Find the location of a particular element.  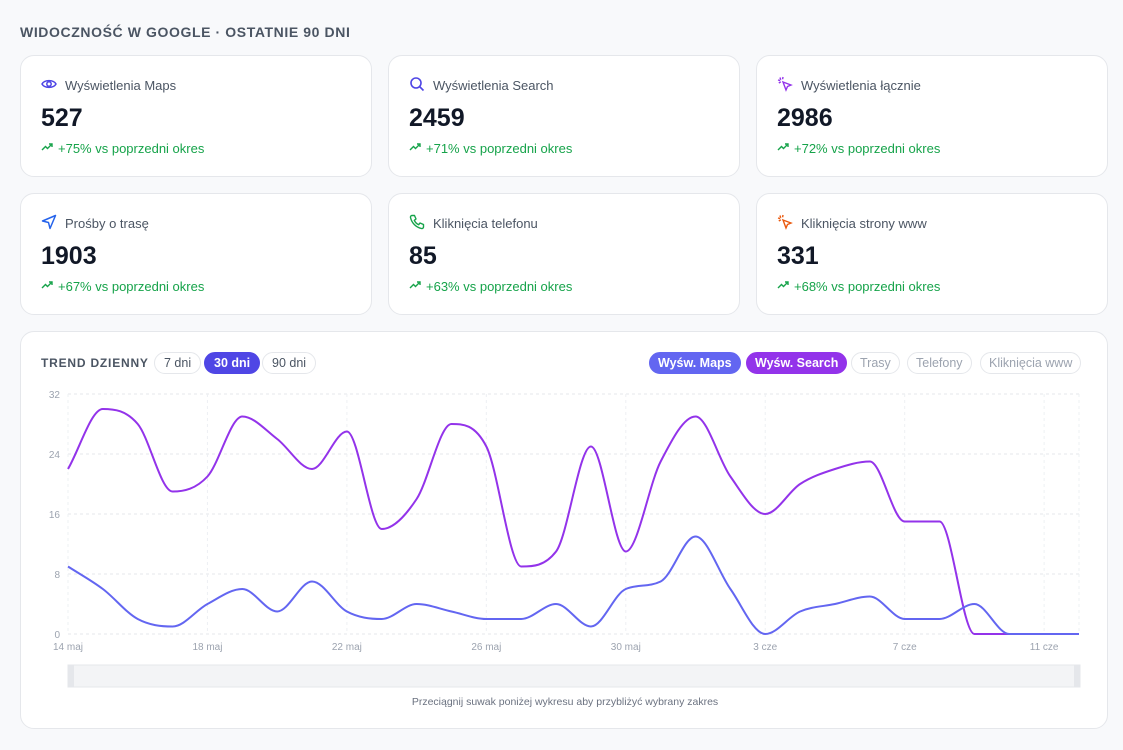

toggle-search-views: Wyśw. Search is located at coordinates (797, 363).